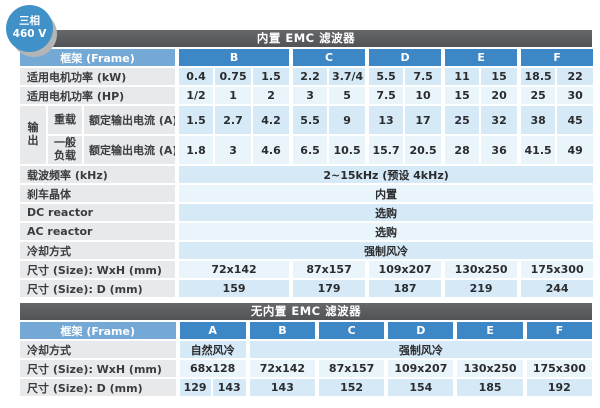  I want to click on row-label: 载波频率 (kHz), so click(98, 173).